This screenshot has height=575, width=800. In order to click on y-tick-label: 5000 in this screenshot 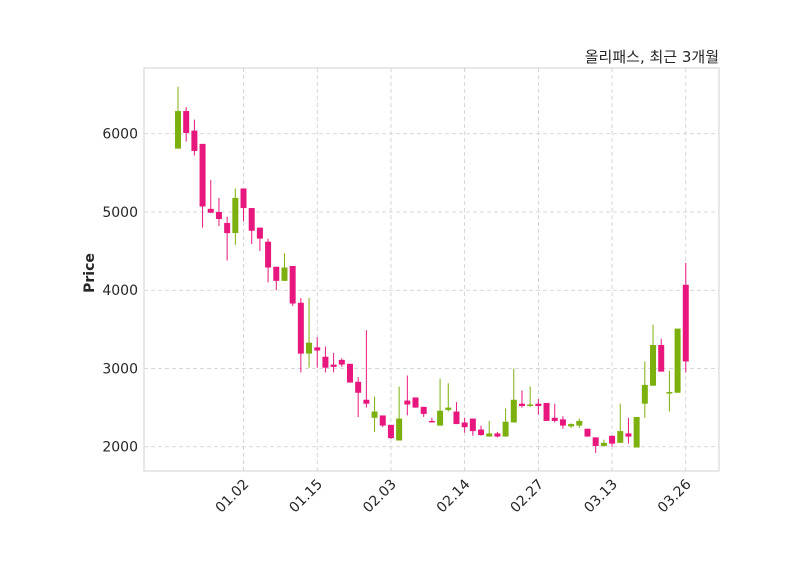, I will do `click(120, 213)`.